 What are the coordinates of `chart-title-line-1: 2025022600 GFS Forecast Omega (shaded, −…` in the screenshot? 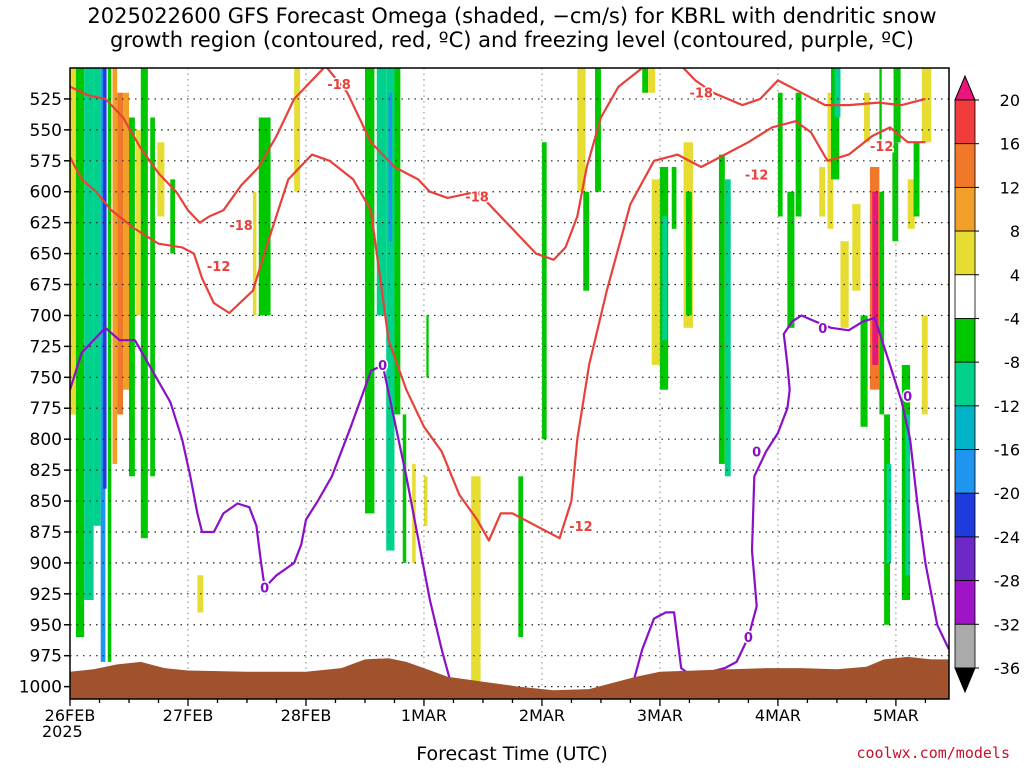 It's located at (512, 16).